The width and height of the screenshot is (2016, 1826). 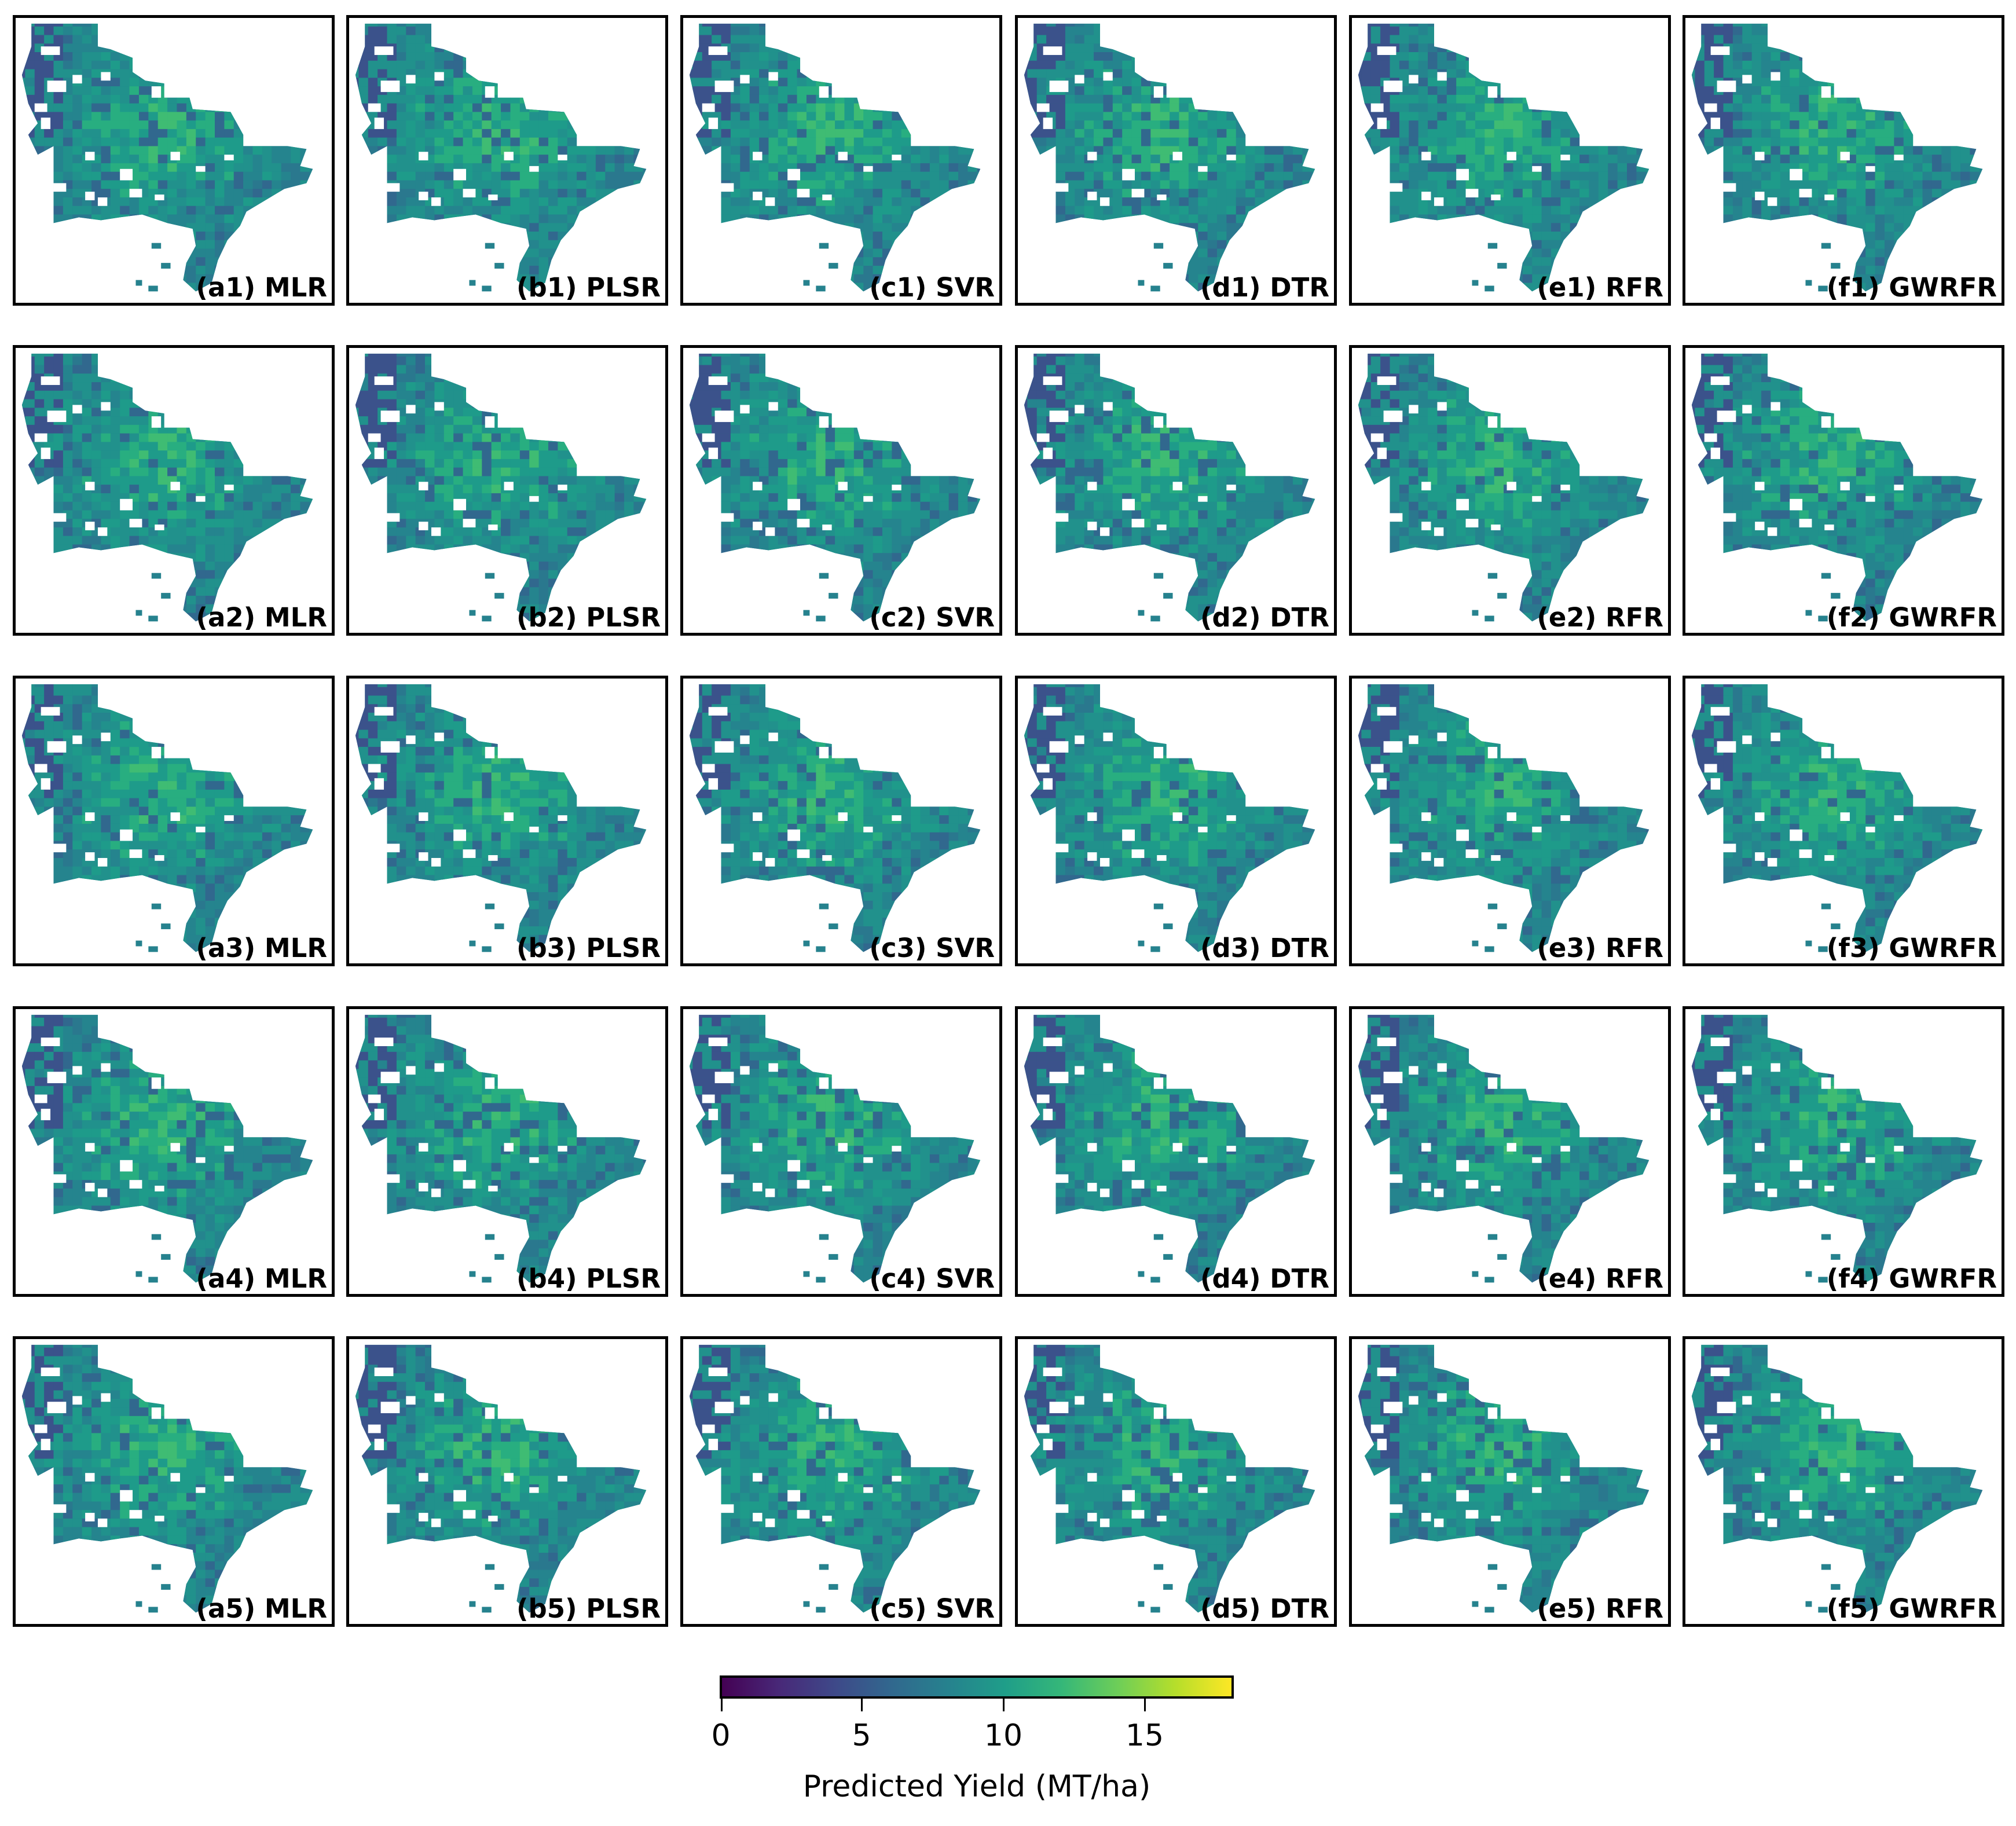 What do you see at coordinates (1912, 1609) in the screenshot?
I see `panel-label: (f5) GWRFR` at bounding box center [1912, 1609].